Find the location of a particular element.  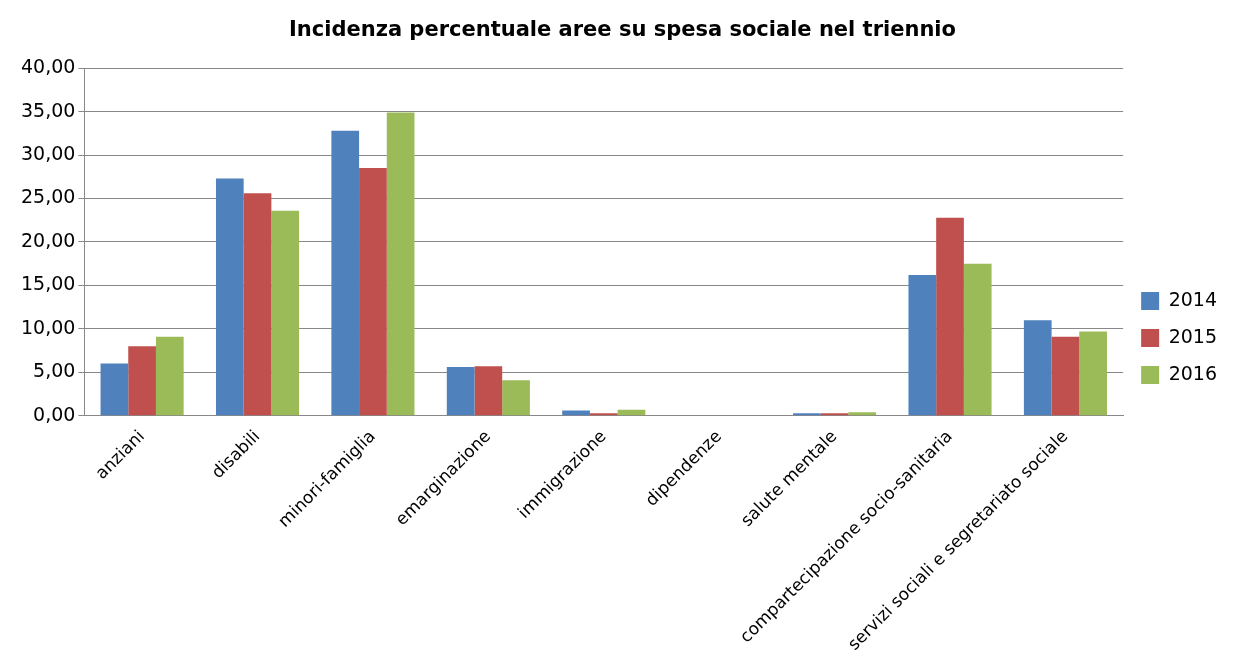

y-tick-label: 20,00 is located at coordinates (48, 239).